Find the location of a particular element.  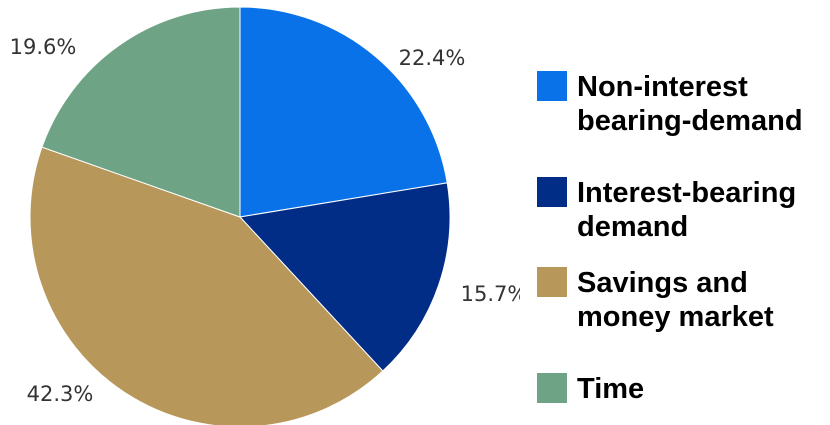

legend-item-3: Savings and money market is located at coordinates (682, 300).